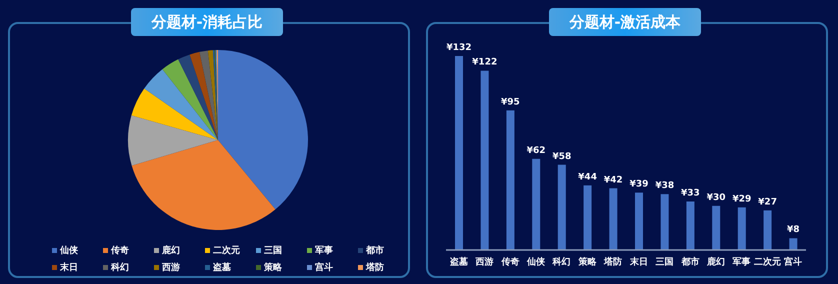  What do you see at coordinates (324, 250) in the screenshot?
I see `legend-label: 军事` at bounding box center [324, 250].